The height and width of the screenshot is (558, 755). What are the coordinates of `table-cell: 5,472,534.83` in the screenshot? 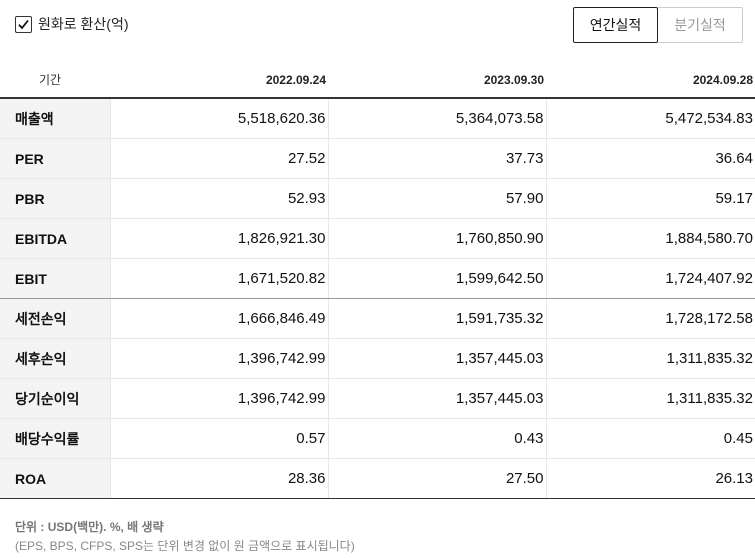 It's located at (650, 118).